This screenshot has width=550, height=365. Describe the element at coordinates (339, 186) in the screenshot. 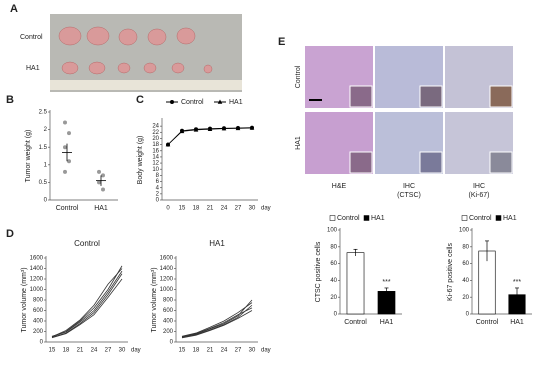

I see `column-label: H&E` at that location.